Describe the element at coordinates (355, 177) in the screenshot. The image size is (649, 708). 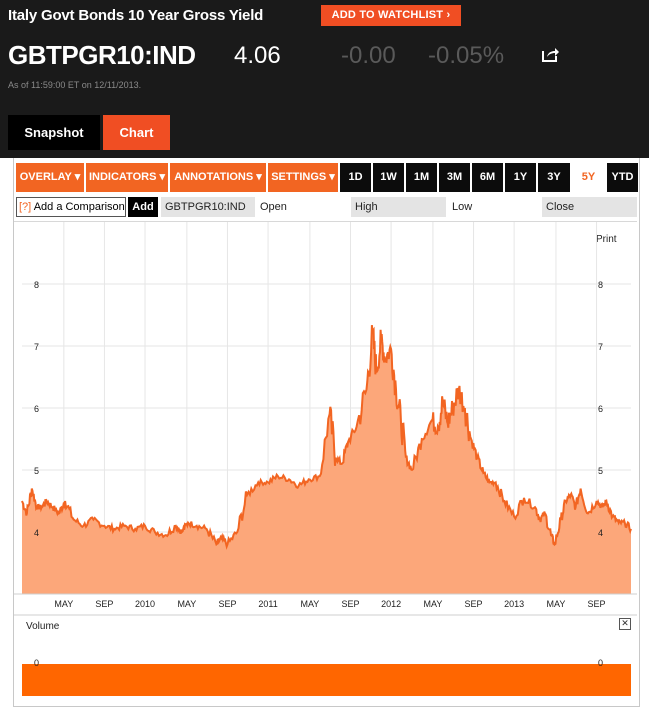
I see `range-1d: 1D` at that location.